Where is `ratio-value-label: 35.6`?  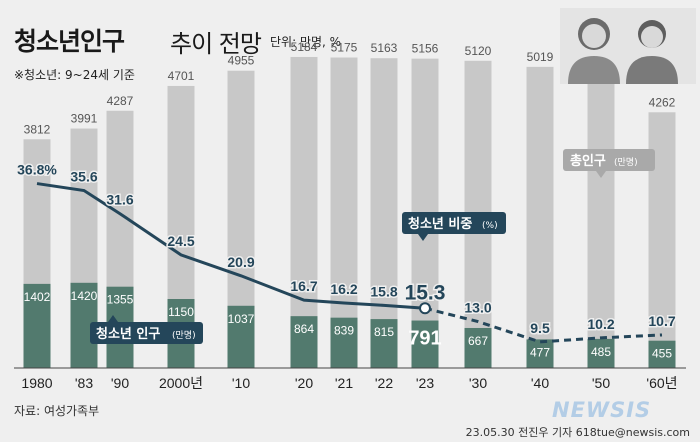
ratio-value-label: 35.6 is located at coordinates (83, 177).